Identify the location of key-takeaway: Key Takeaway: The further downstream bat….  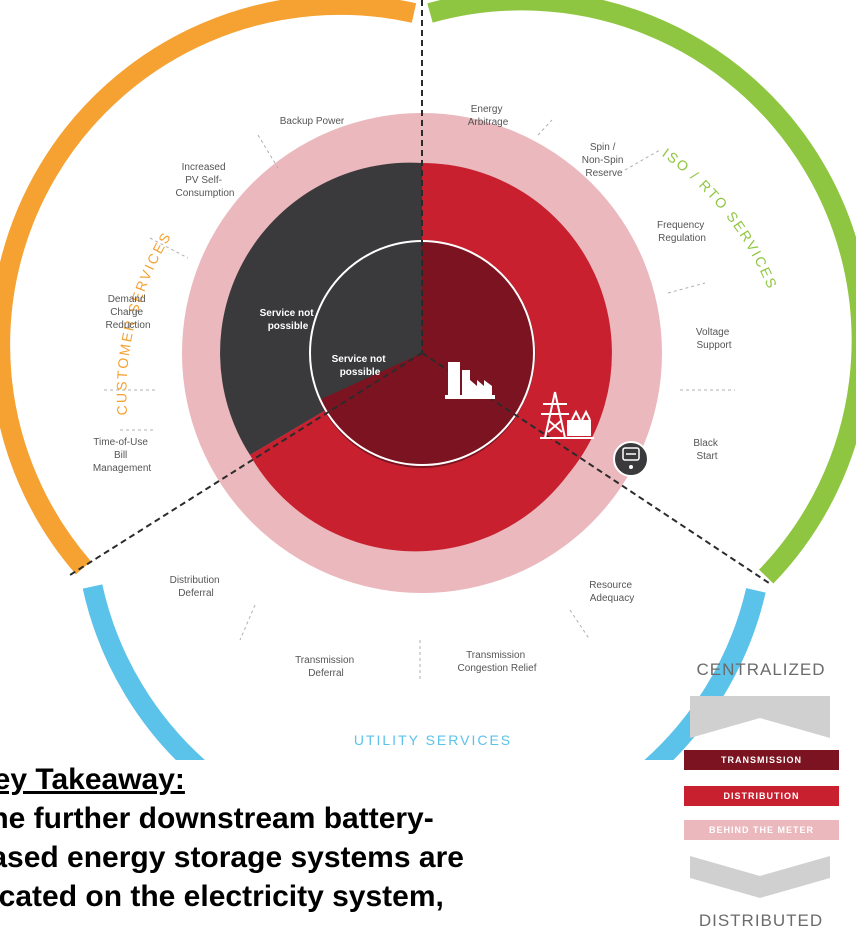
(336, 838).